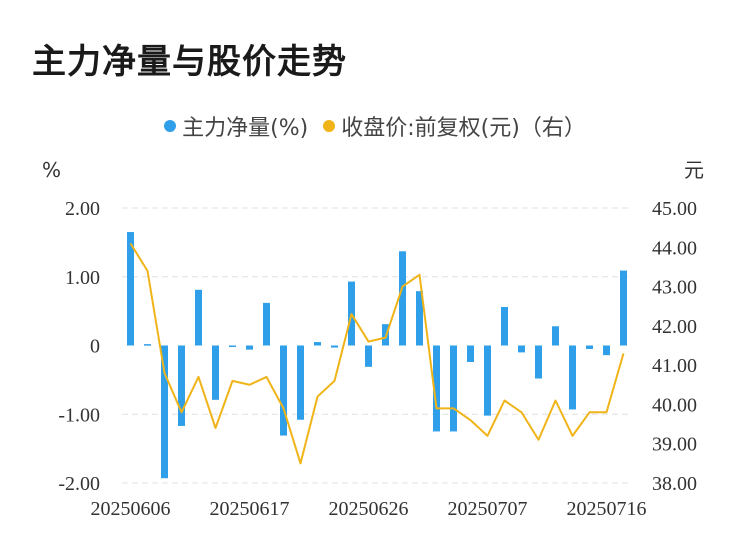 This screenshot has width=750, height=558. I want to click on legend-item-net-flow: 主力净量(%), so click(236, 126).